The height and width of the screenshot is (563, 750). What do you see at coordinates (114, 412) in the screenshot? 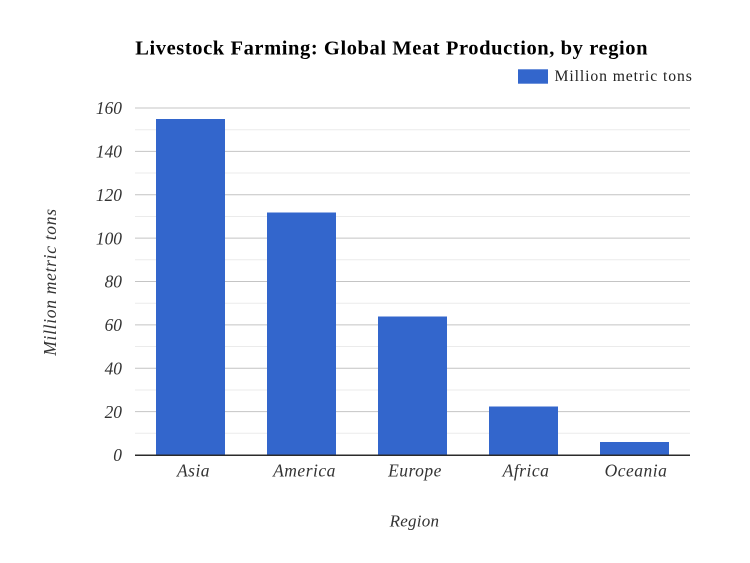
I see `svg-text: 20` at bounding box center [114, 412].